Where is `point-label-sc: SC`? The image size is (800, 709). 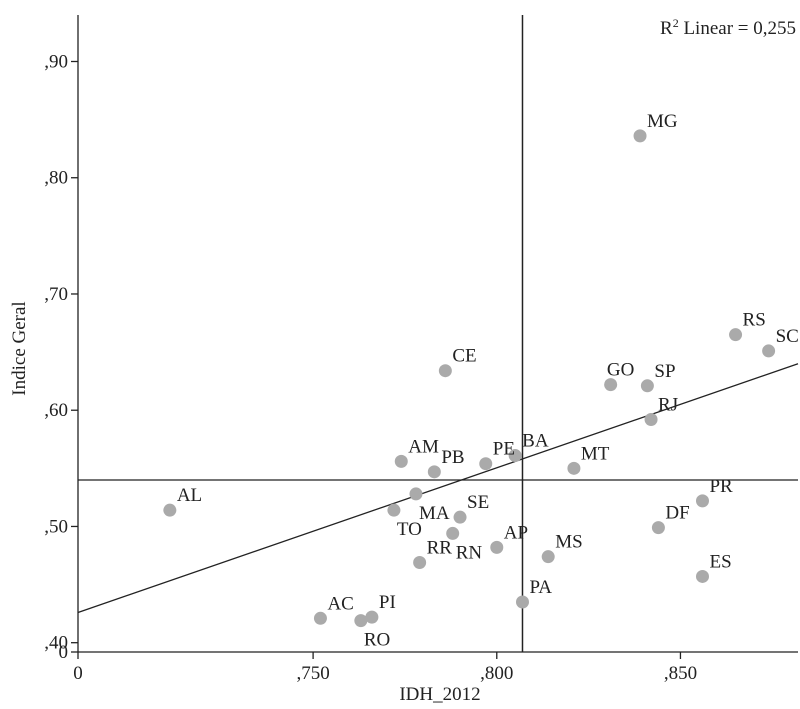 point-label-sc: SC is located at coordinates (787, 336).